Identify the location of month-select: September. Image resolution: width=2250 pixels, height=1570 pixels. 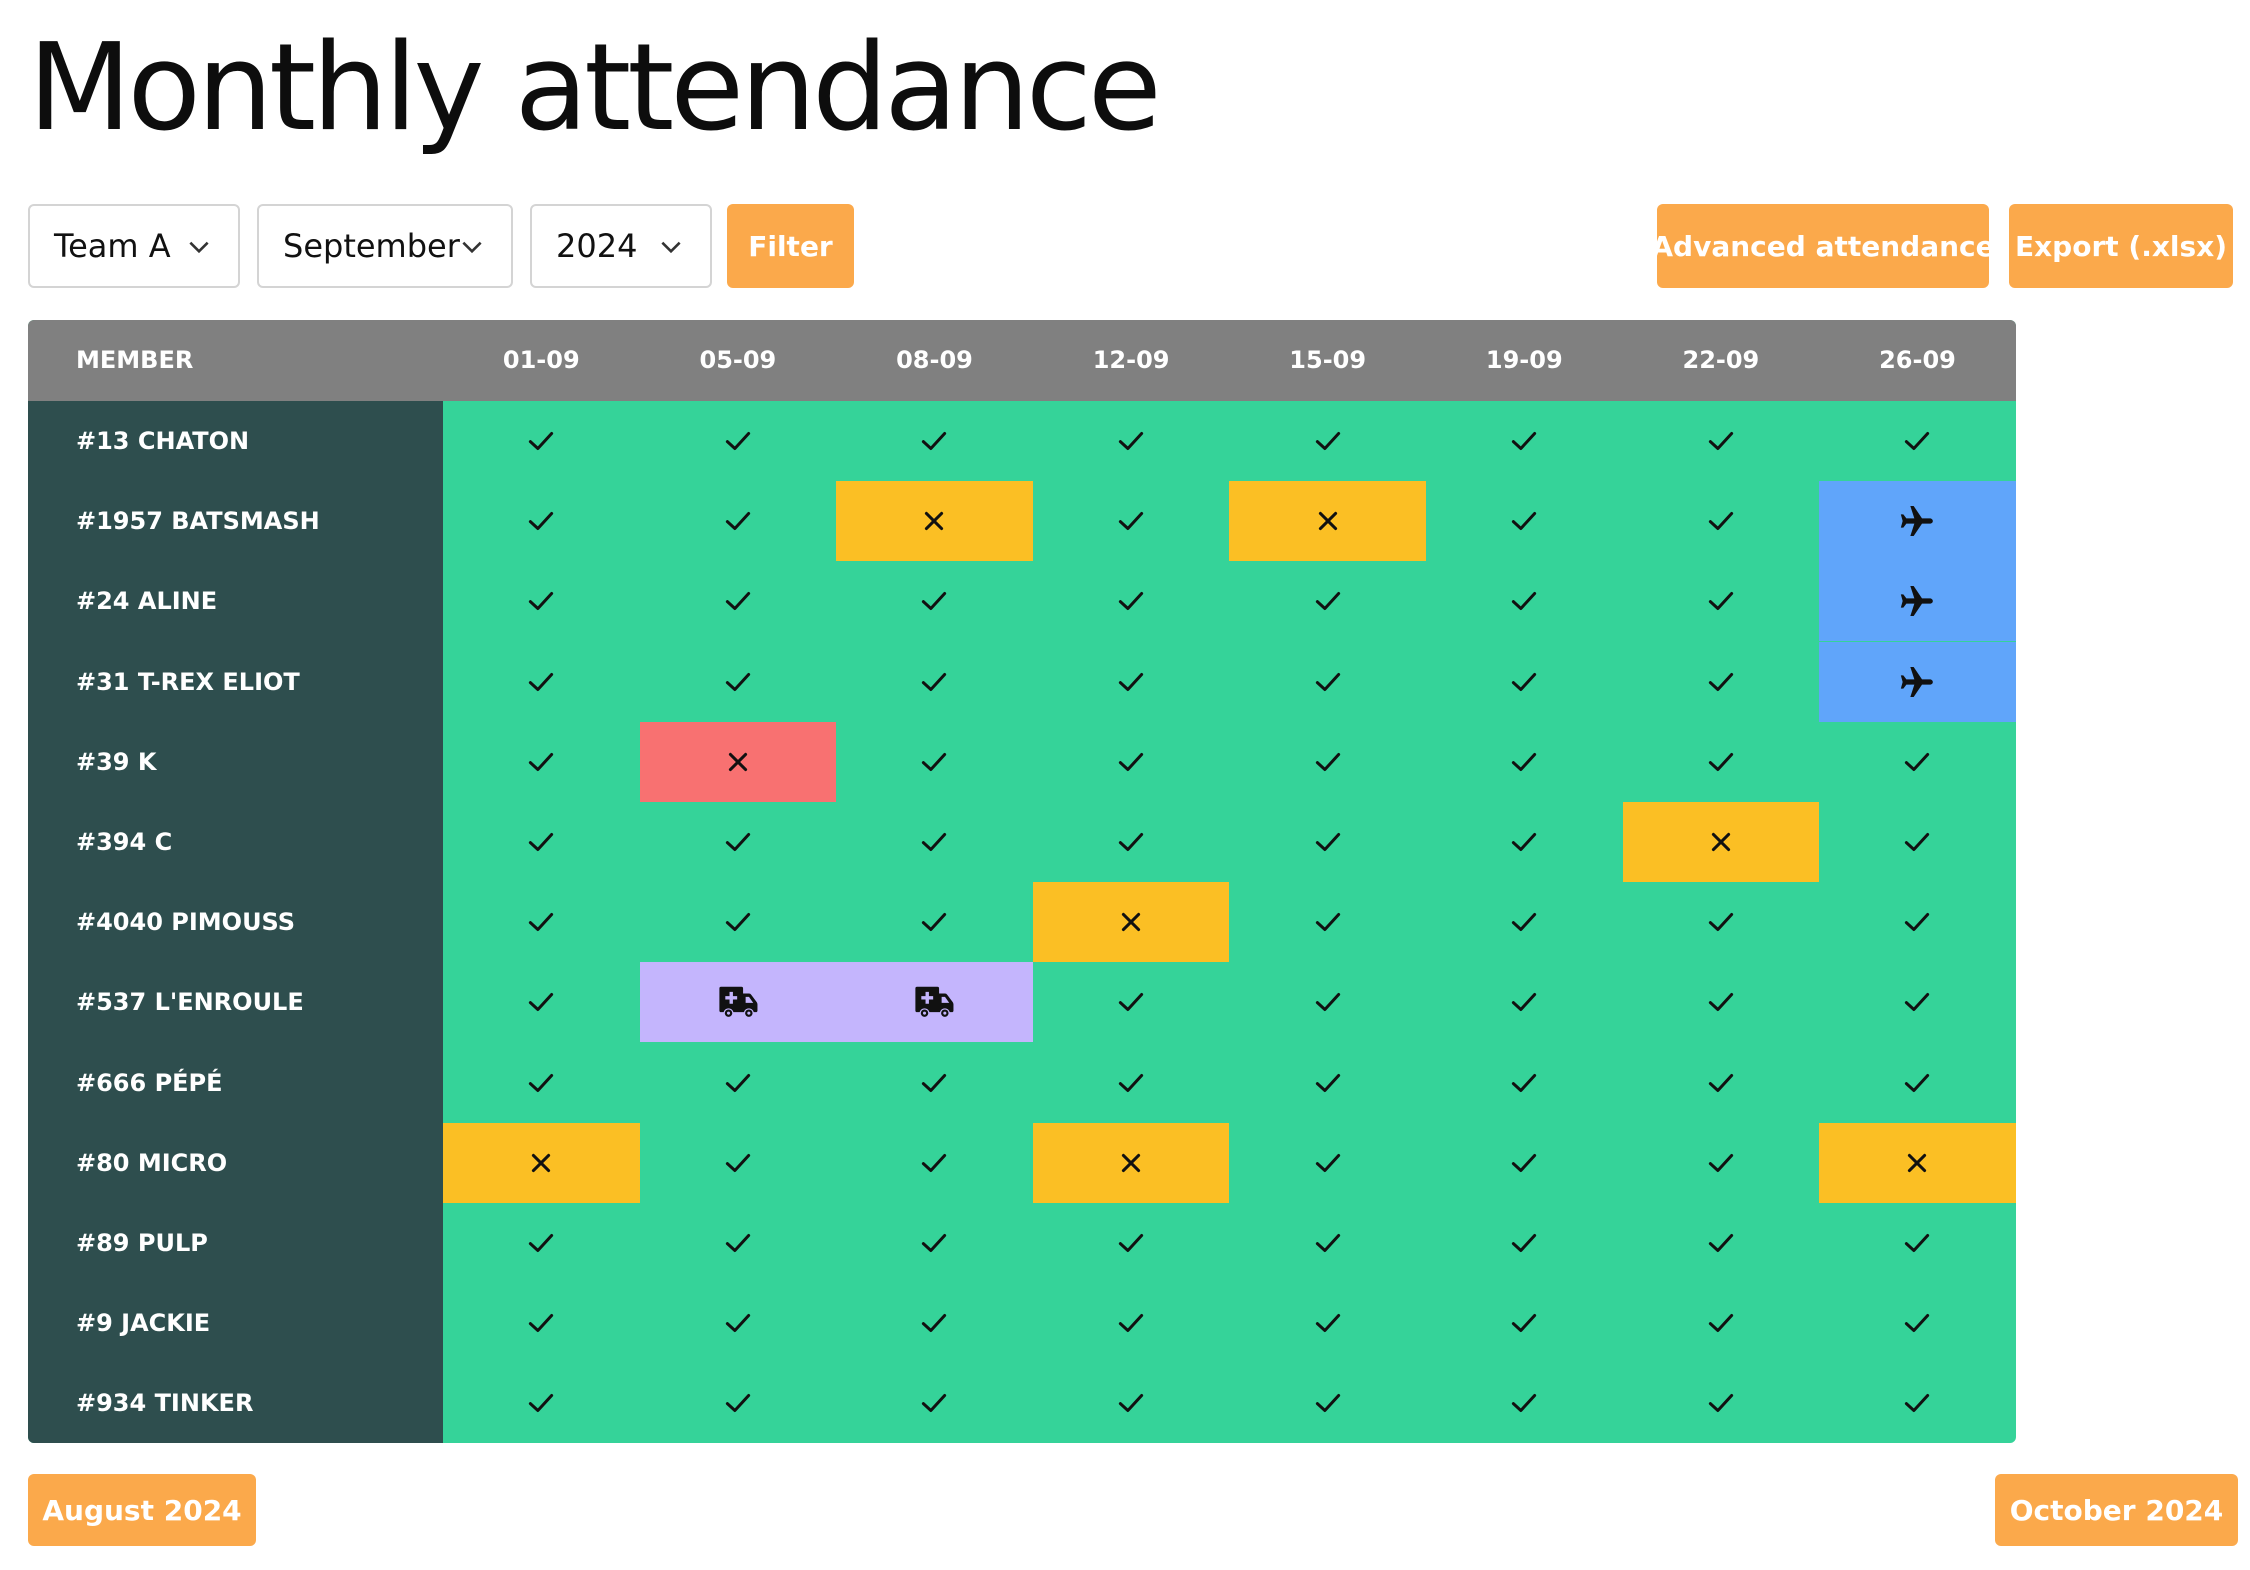
(385, 246).